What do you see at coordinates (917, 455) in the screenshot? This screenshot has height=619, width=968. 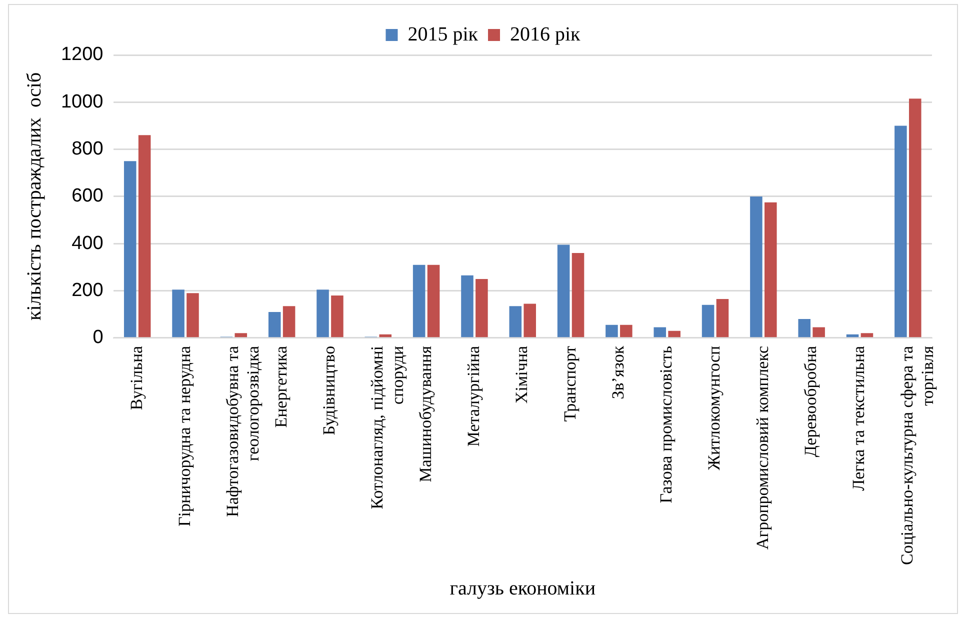 I see `x-tick-label: Соціально-культурна сфера та торгівля` at bounding box center [917, 455].